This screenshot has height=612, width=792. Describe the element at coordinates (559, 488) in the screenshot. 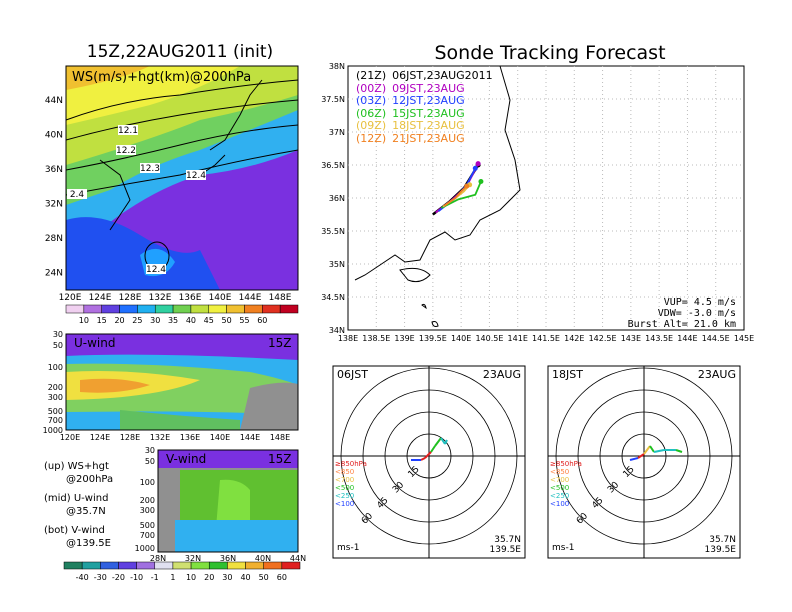

I see `hodo-level-label: <500` at that location.